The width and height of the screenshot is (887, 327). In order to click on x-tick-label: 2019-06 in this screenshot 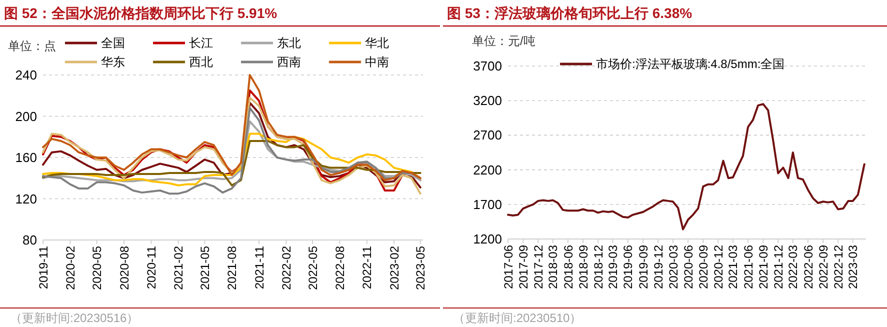, I will do `click(628, 267)`.